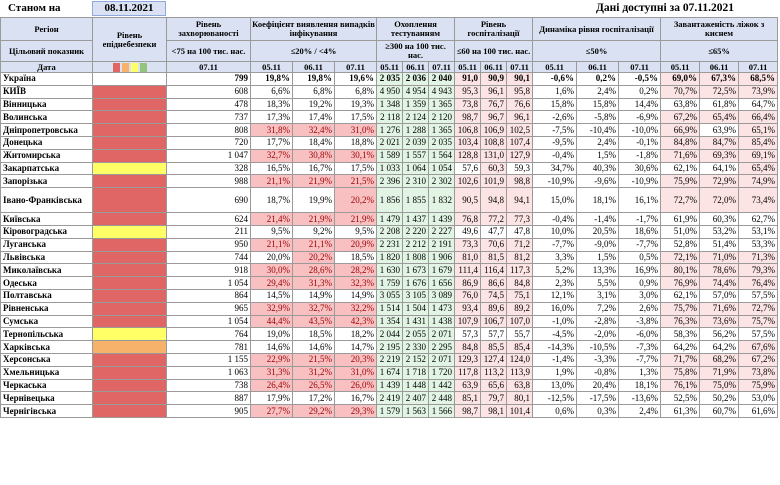 Image resolution: width=780 pixels, height=485 pixels. Describe the element at coordinates (271, 200) in the screenshot. I see `detection-cell: 18,7%` at that location.